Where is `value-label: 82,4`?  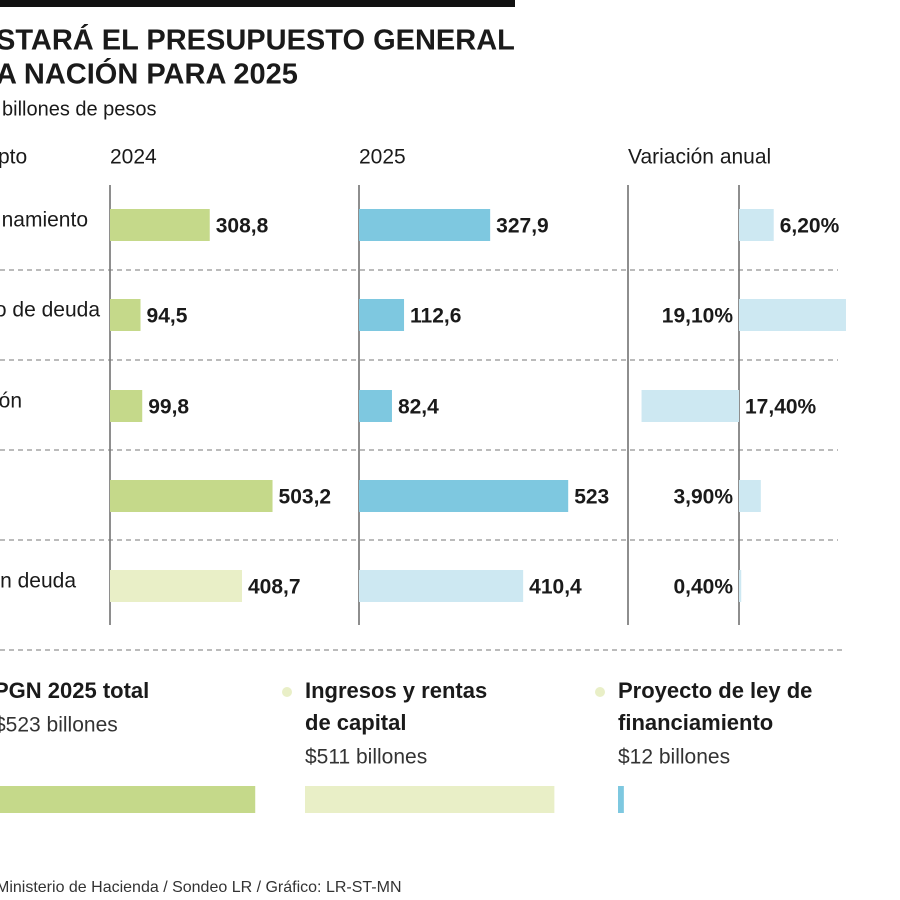 value-label: 82,4 is located at coordinates (418, 407).